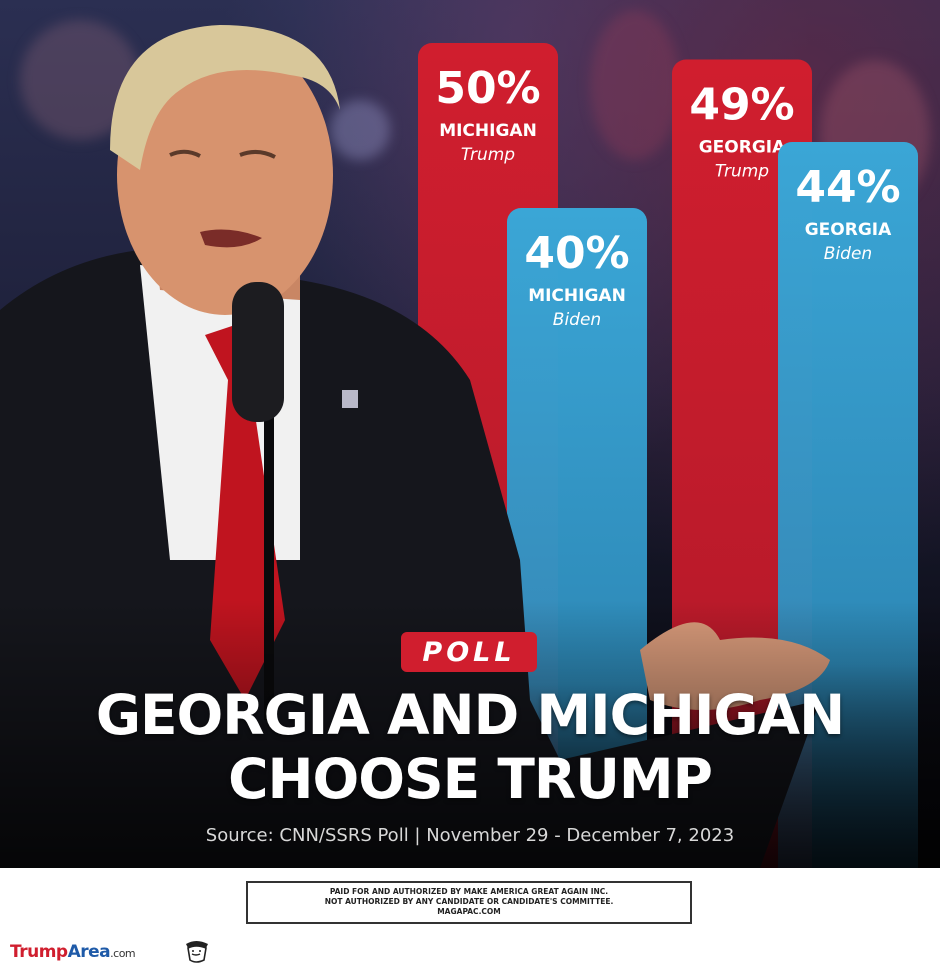 Image resolution: width=940 pixels, height=965 pixels. I want to click on disclaimer-line-3: MAGAPAC.COM, so click(469, 911).